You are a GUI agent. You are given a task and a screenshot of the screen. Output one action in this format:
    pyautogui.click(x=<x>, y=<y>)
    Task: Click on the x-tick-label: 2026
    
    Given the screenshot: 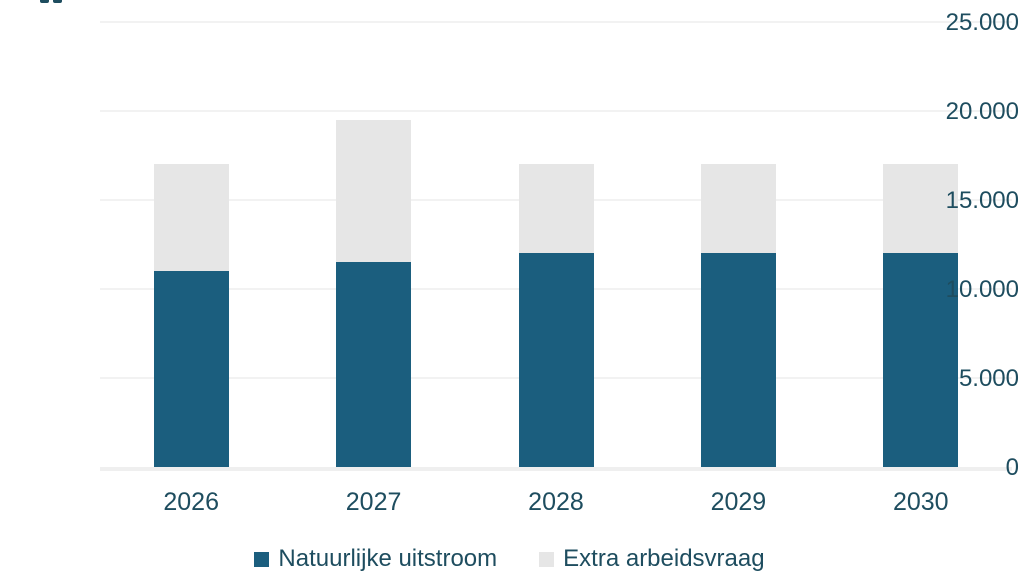 What is the action you would take?
    pyautogui.click(x=191, y=502)
    